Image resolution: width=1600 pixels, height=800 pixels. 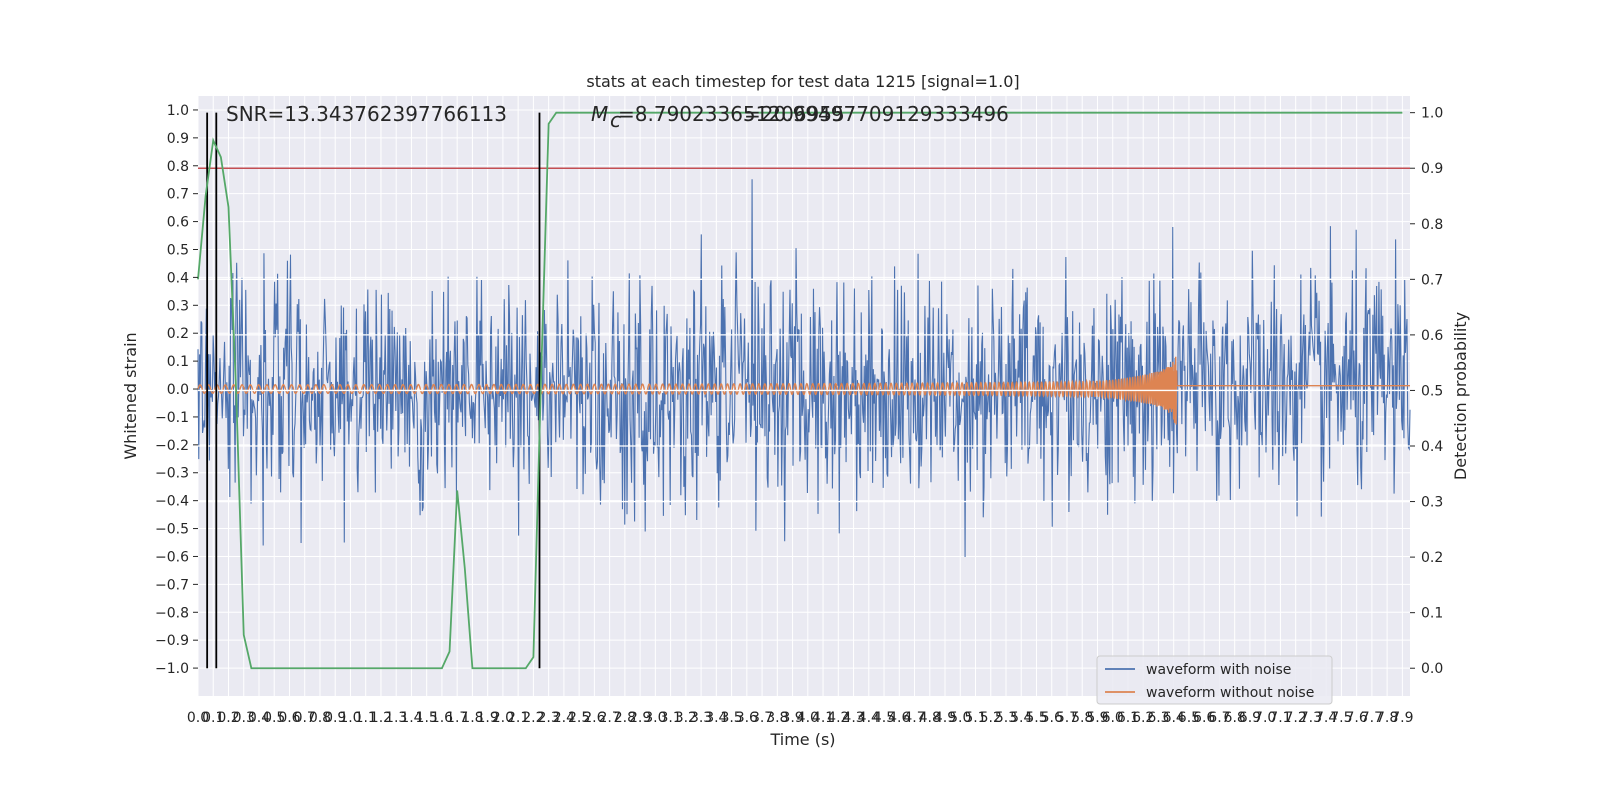 I want to click on x-tick-label: 1.4, so click(x=411, y=718).